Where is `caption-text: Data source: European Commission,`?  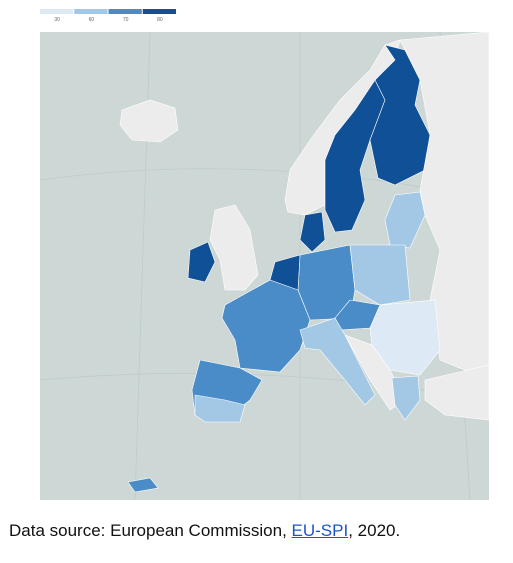 caption-text: Data source: European Commission, is located at coordinates (150, 530).